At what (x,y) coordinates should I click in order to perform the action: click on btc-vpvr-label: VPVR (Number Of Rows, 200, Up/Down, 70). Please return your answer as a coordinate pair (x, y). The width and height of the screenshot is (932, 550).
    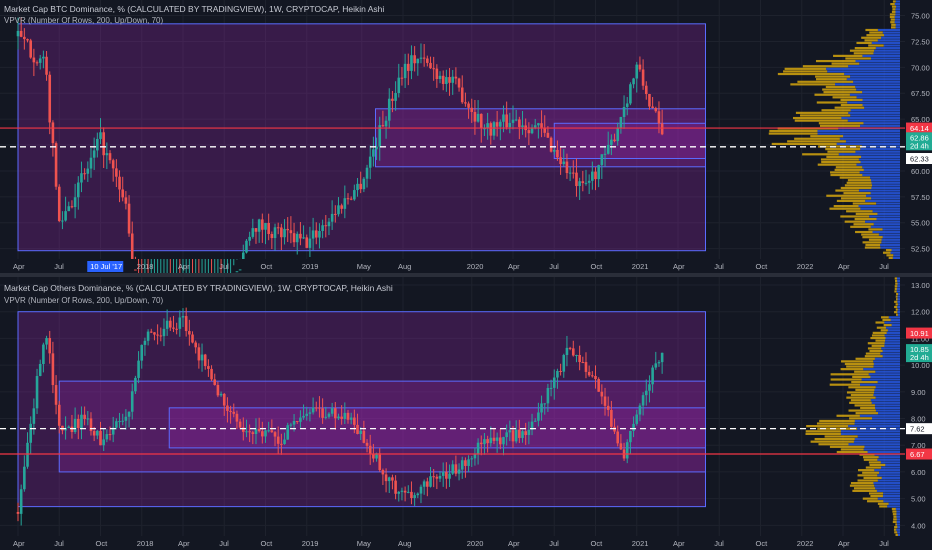
    Looking at the image, I should click on (84, 20).